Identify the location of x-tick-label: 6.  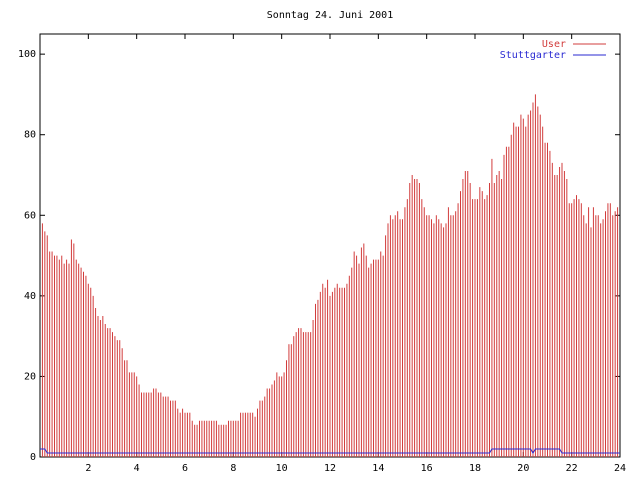
(185, 468).